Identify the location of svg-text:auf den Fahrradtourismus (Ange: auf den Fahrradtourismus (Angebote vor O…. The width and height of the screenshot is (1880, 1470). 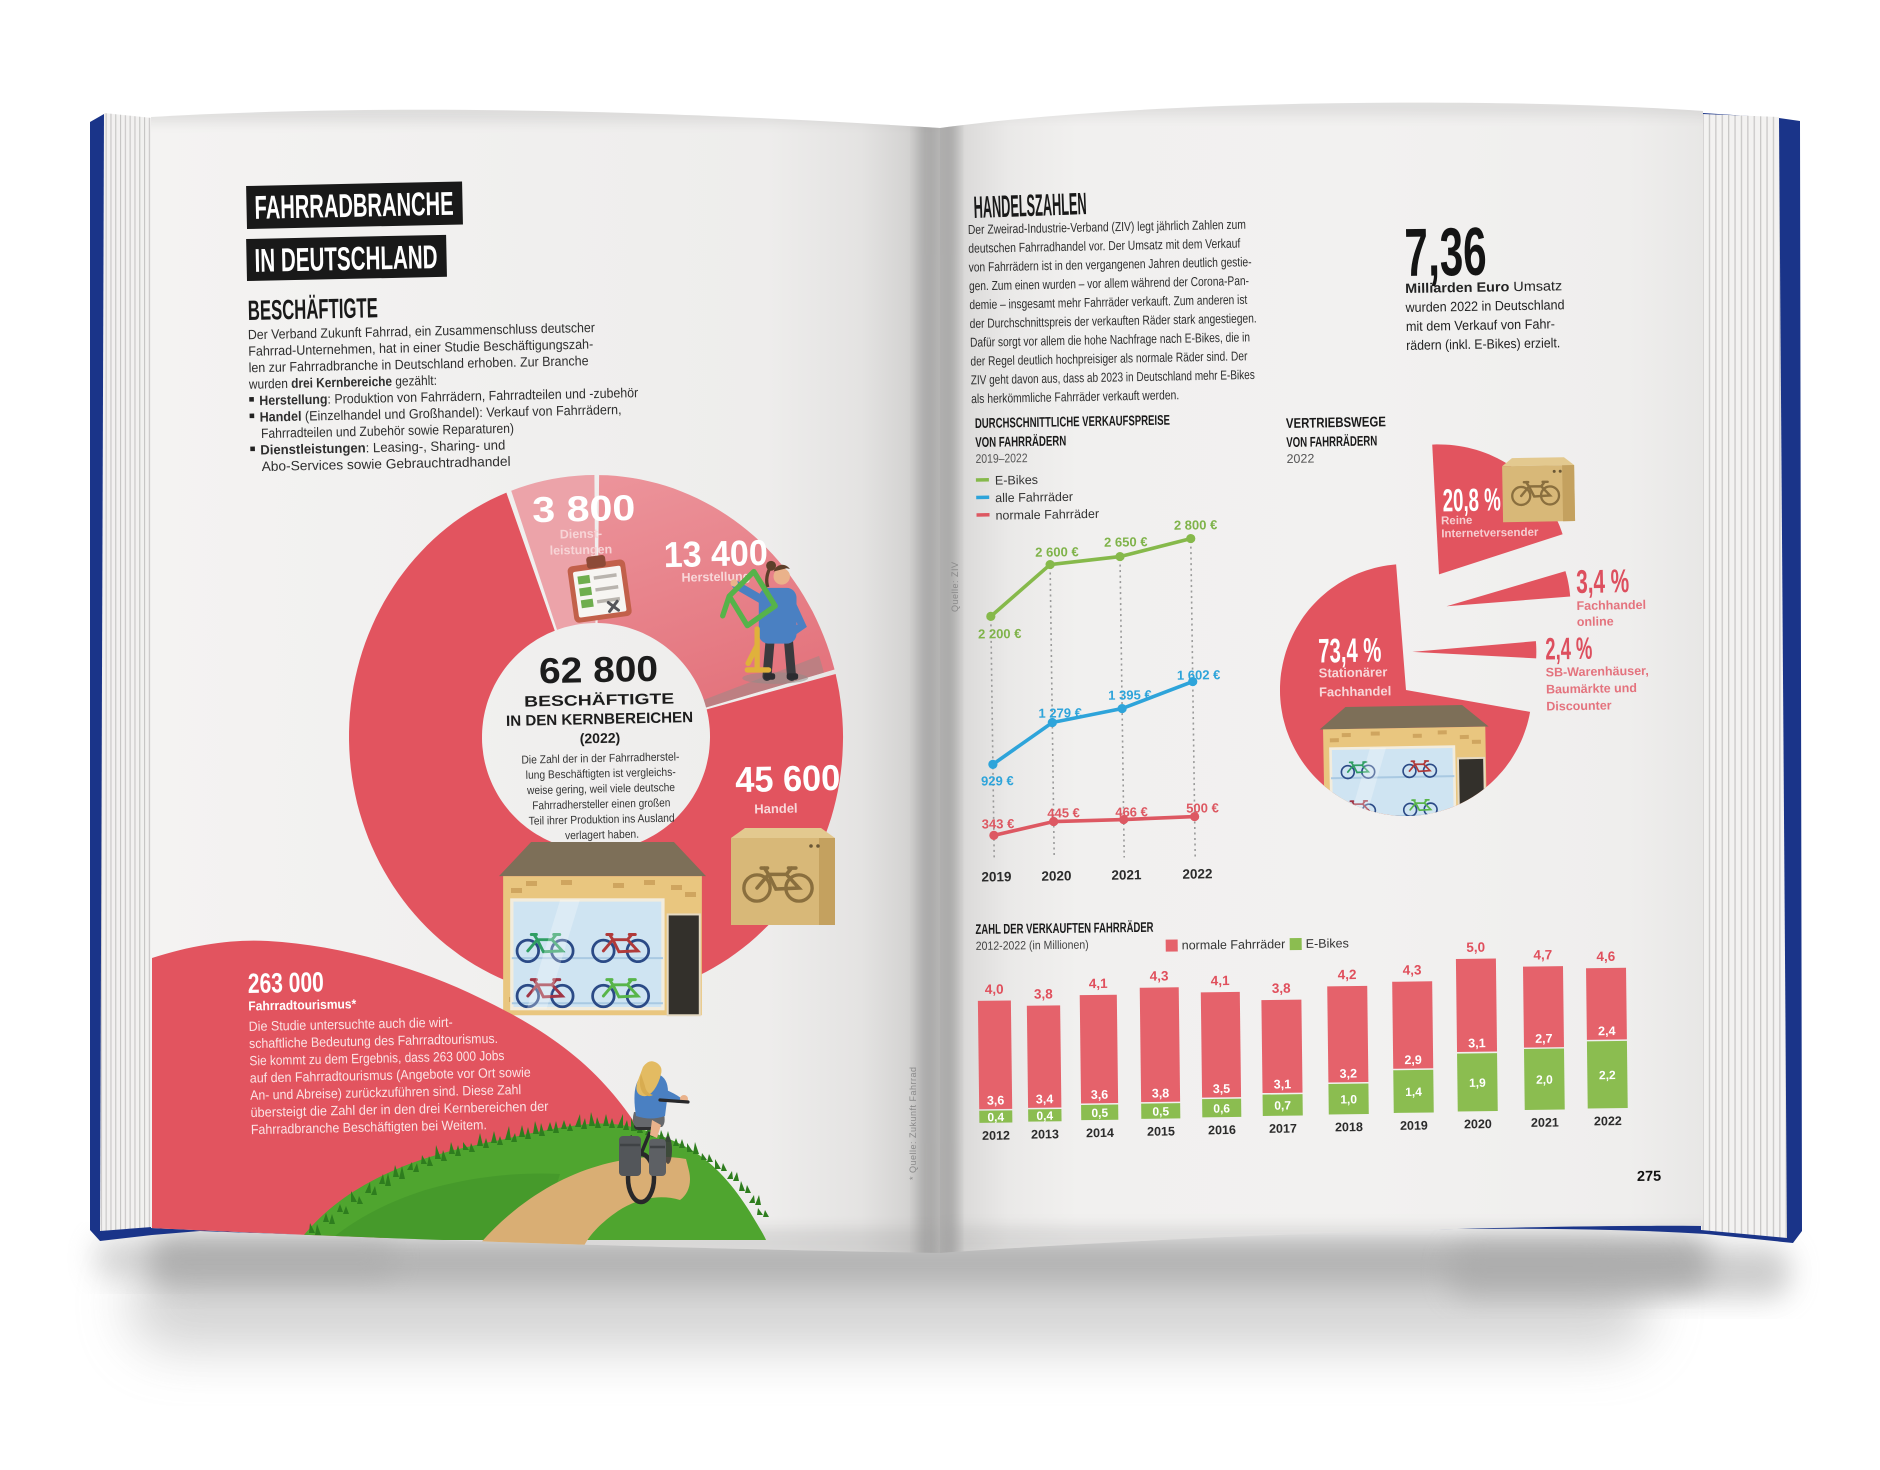
(390, 1075).